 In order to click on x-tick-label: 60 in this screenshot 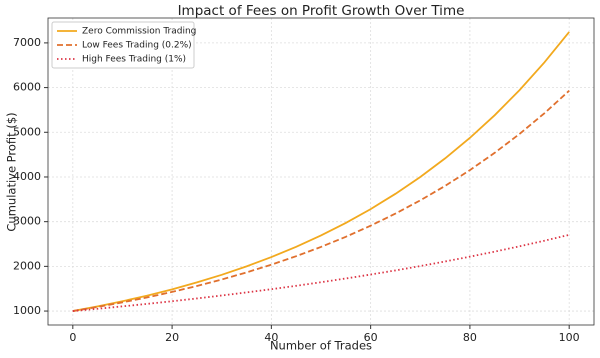, I will do `click(371, 337)`.